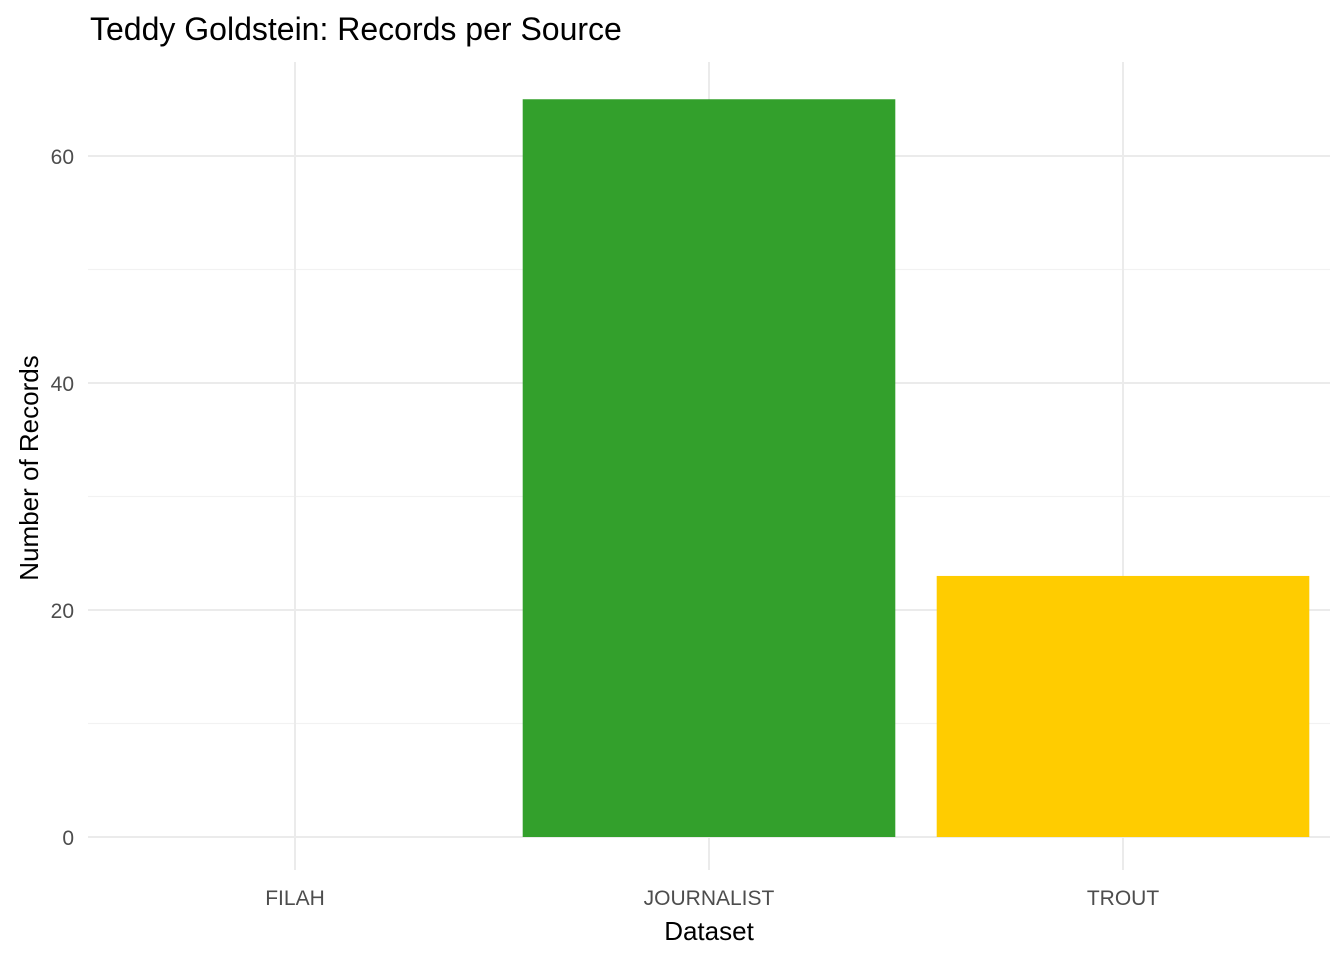  Describe the element at coordinates (62, 157) in the screenshot. I see `y-tick-label: 60` at that location.